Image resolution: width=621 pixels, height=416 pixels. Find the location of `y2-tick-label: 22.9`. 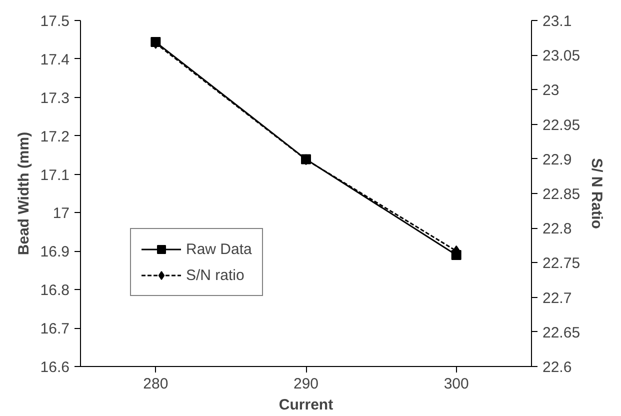

y2-tick-label: 22.9 is located at coordinates (557, 159).